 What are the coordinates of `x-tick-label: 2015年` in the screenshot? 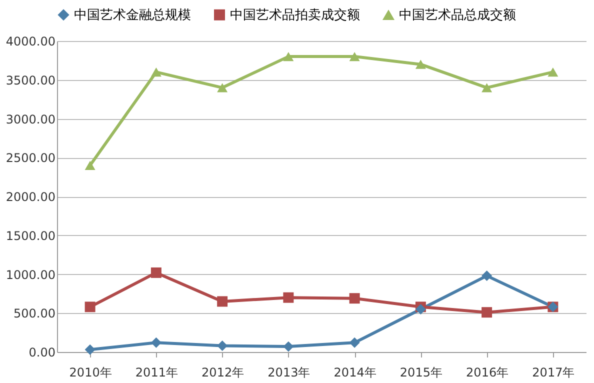 It's located at (421, 373).